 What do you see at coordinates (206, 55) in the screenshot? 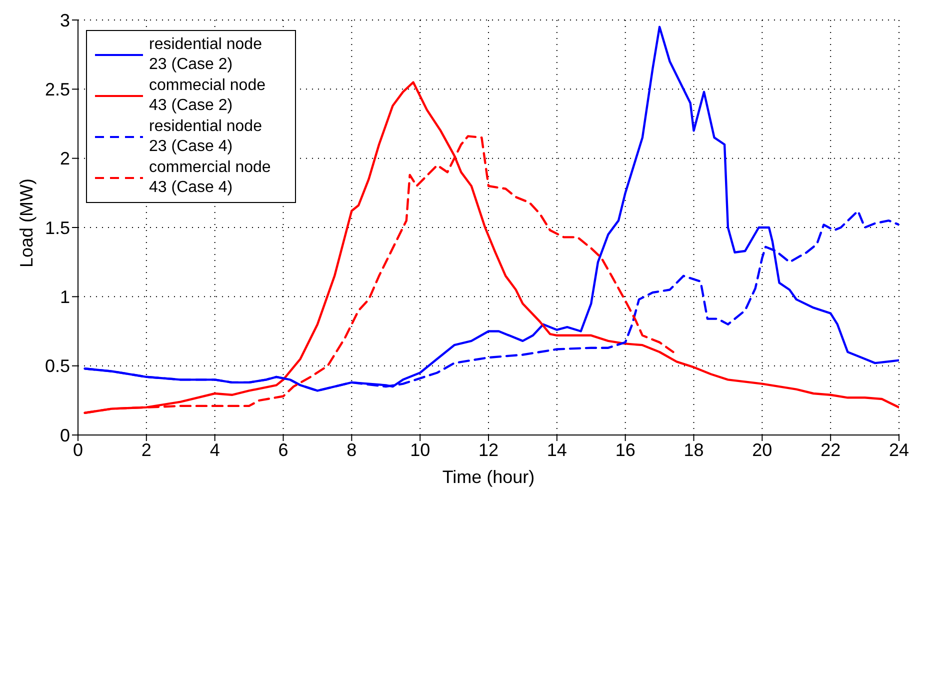
I see `legend-label: residential node 23 (Case 2)` at bounding box center [206, 55].